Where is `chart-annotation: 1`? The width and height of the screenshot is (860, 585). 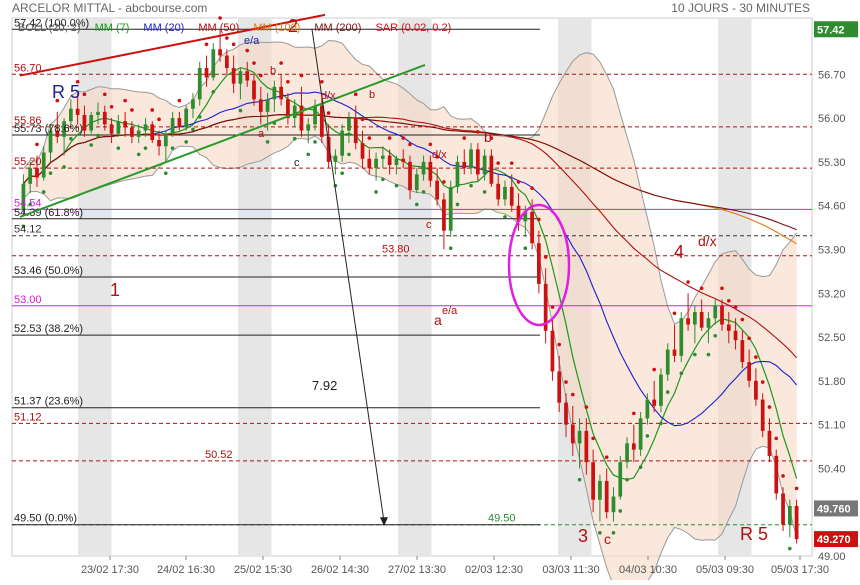
chart-annotation: 1 is located at coordinates (115, 290).